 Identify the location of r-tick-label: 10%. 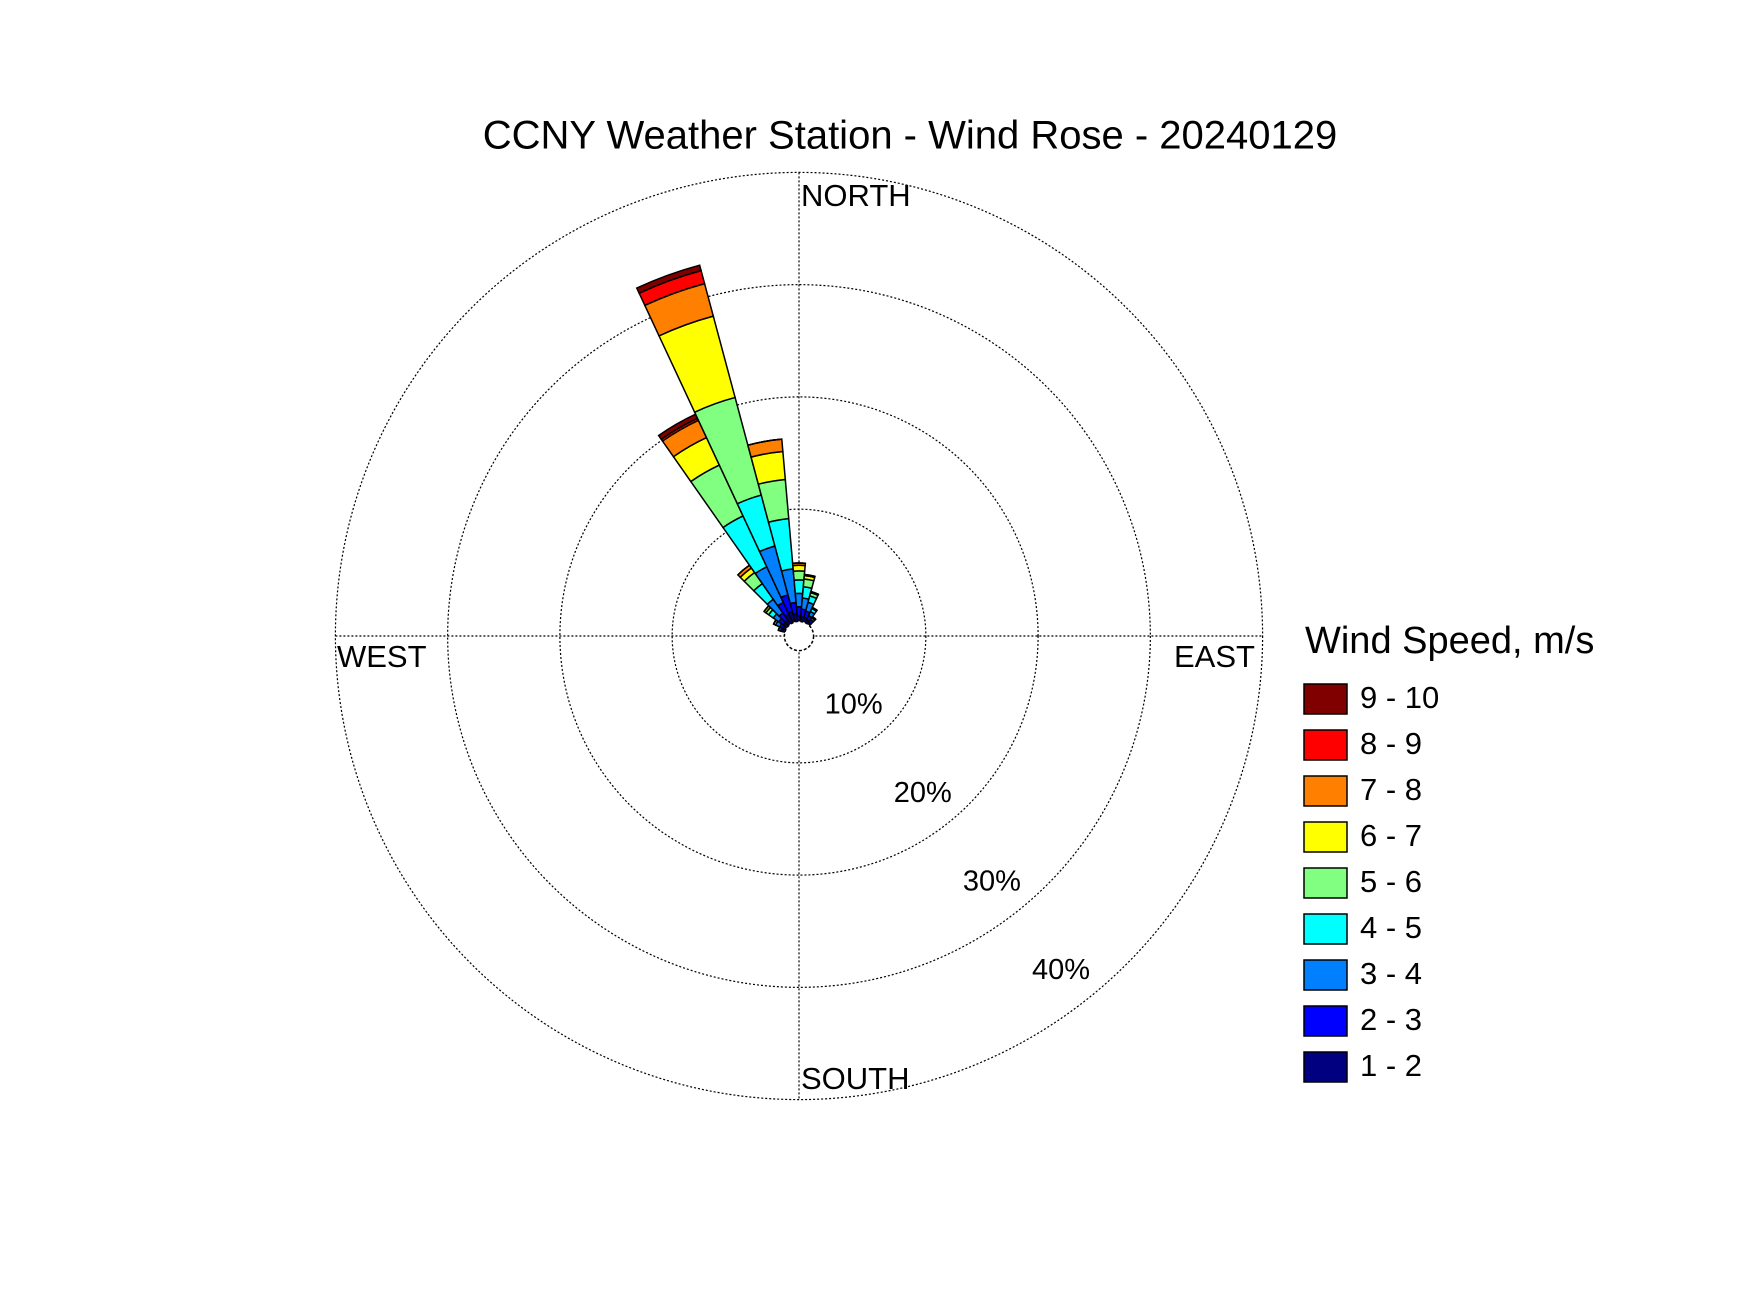
(854, 705).